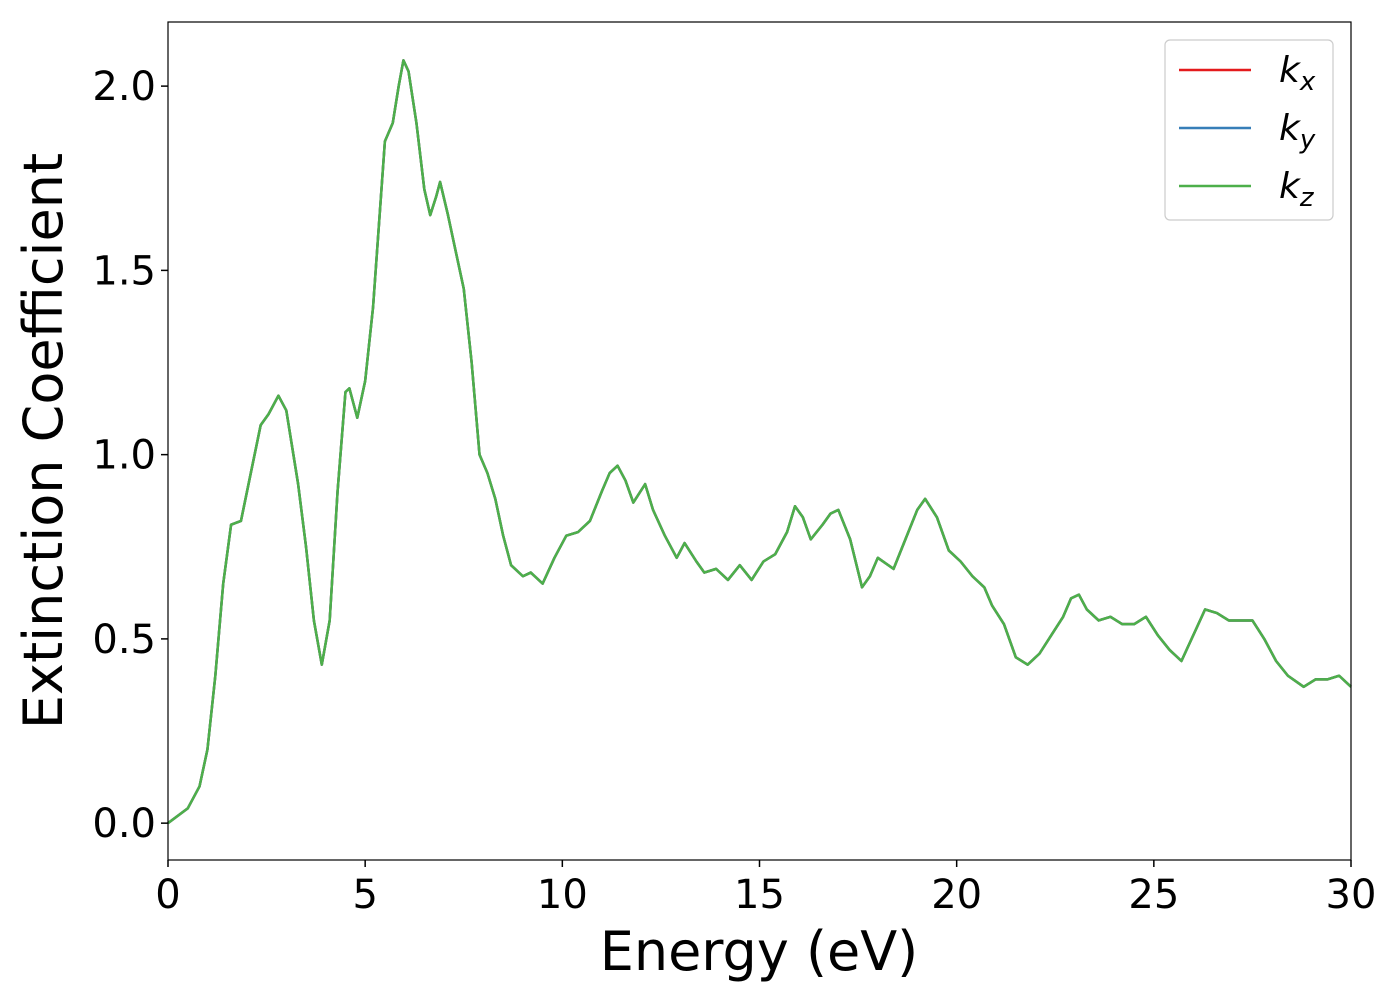 The image size is (1400, 1000). I want to click on x-axis-label: Energy (eV), so click(759, 951).